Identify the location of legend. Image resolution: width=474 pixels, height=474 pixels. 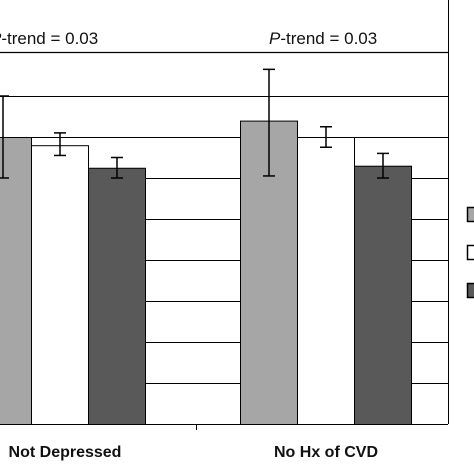
(470, 252).